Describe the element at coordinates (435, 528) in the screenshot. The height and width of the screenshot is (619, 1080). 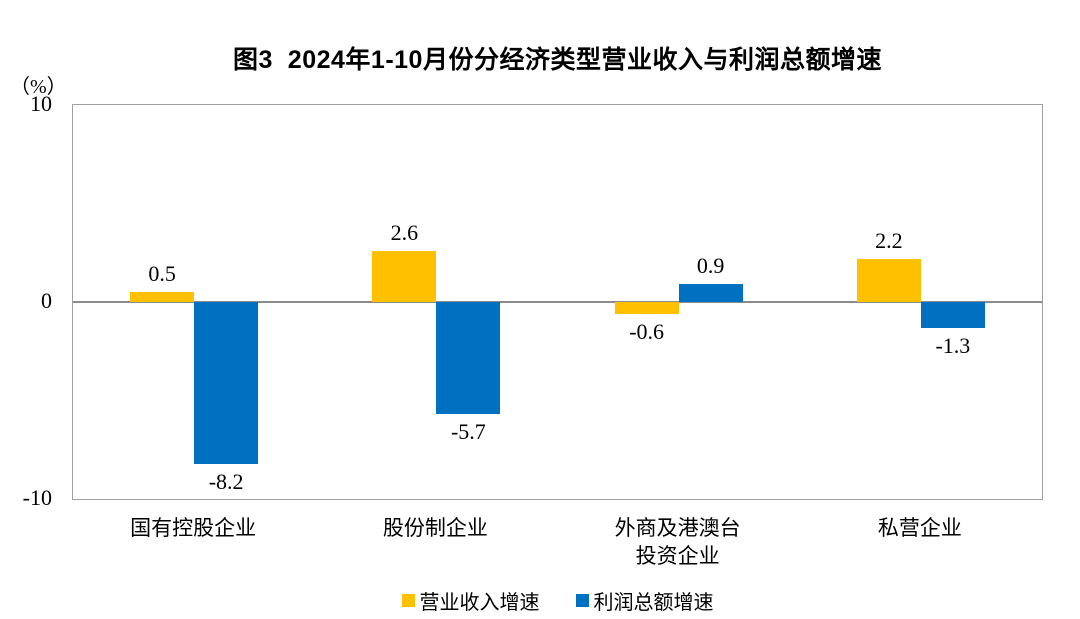
I see `category-label-1: 股份制企业` at that location.